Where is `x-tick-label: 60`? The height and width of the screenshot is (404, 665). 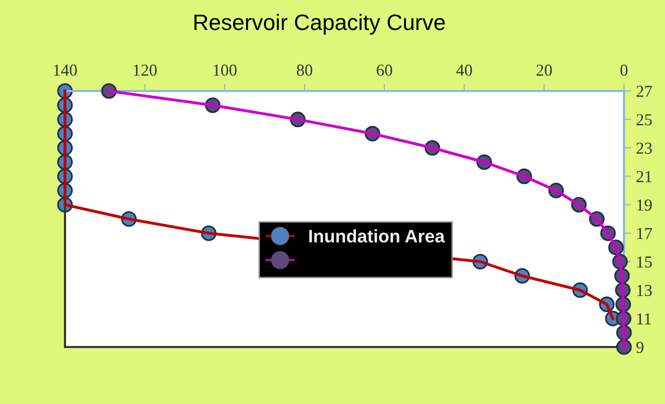
x-tick-label: 60 is located at coordinates (384, 70).